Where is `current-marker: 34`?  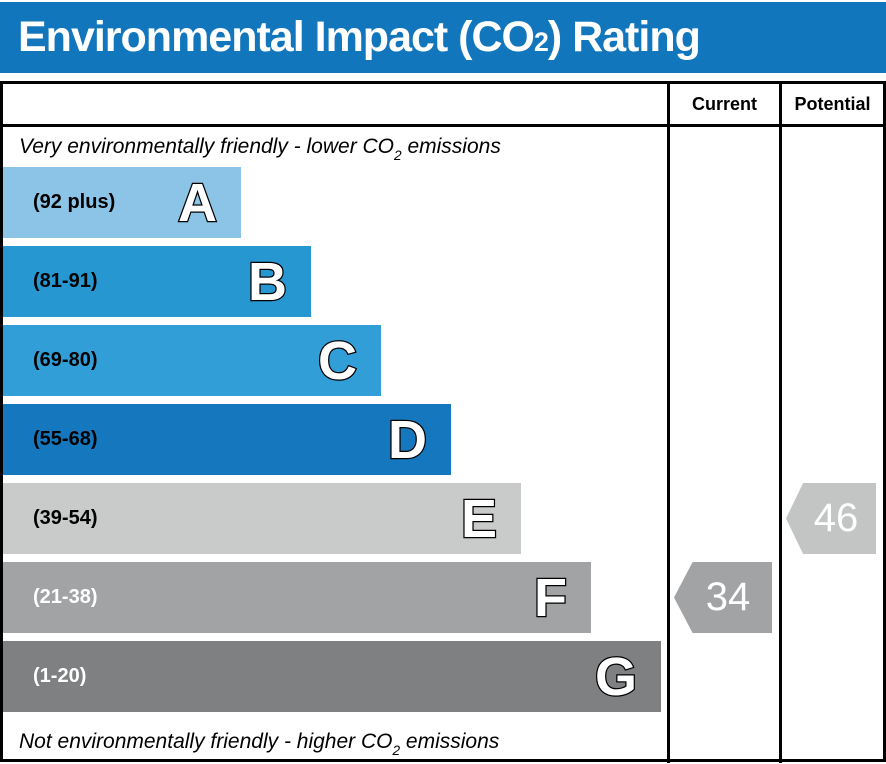
current-marker: 34 is located at coordinates (723, 597).